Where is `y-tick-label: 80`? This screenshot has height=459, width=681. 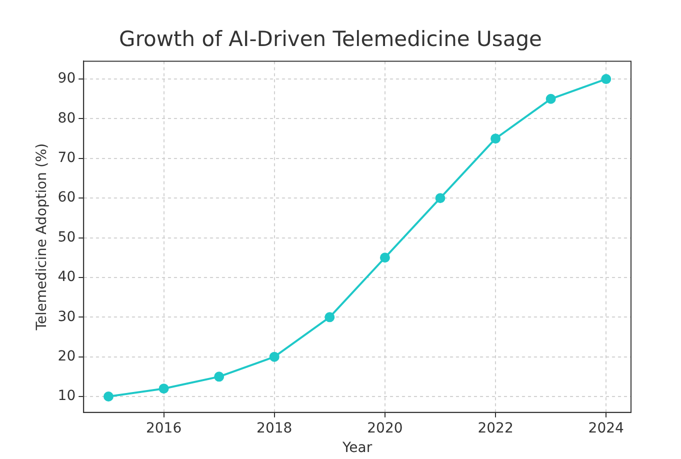 y-tick-label: 80 is located at coordinates (67, 118).